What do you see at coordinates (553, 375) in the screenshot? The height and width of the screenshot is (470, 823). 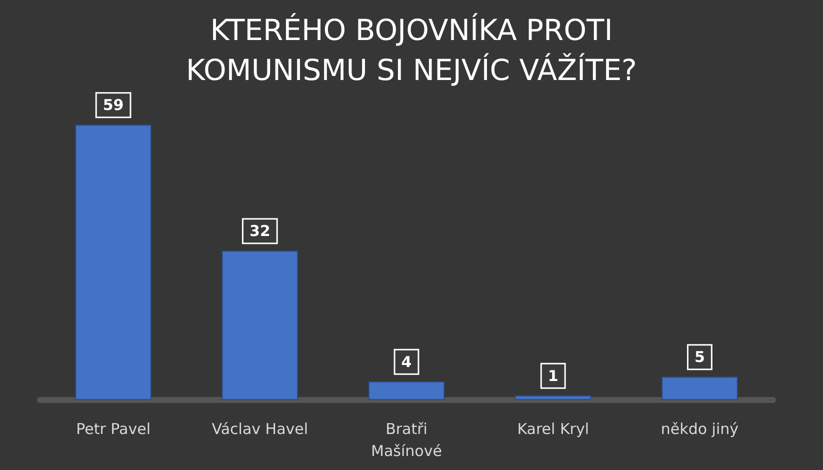 I see `data-label: 1` at bounding box center [553, 375].